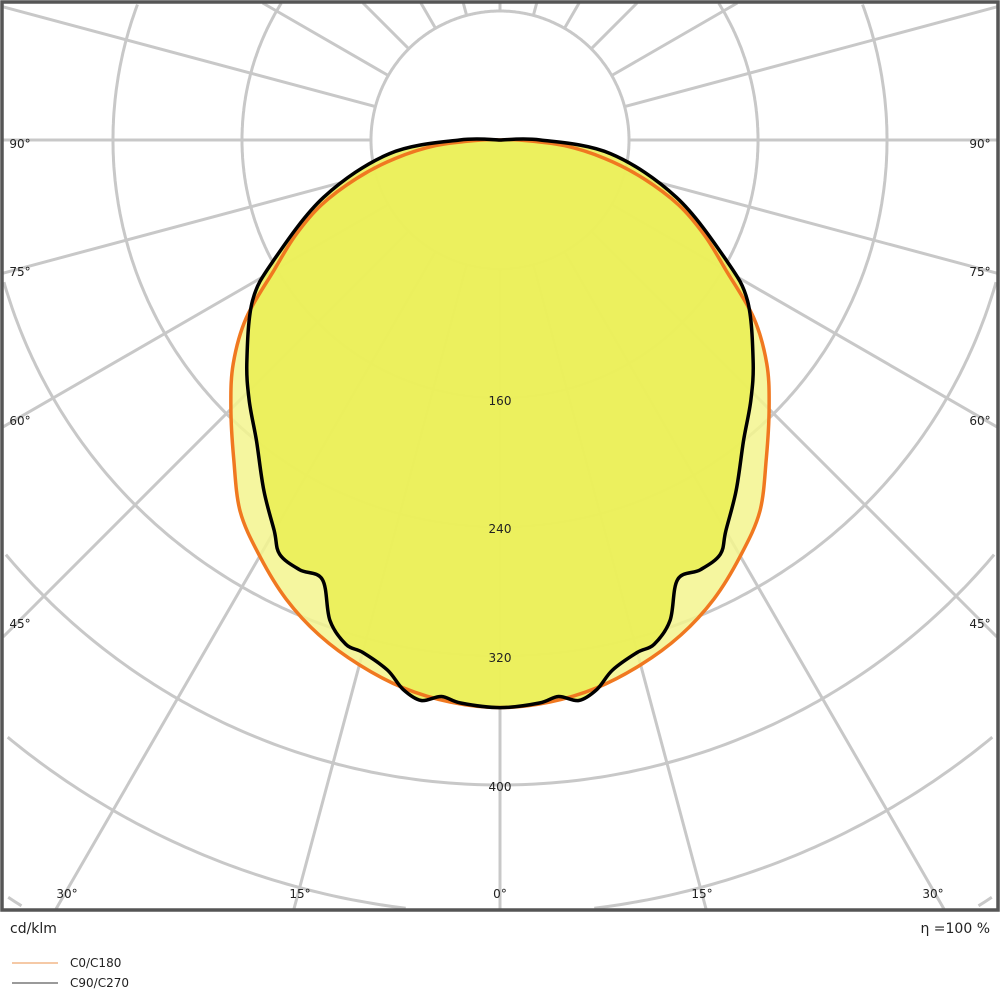 The width and height of the screenshot is (1000, 1000). What do you see at coordinates (980, 272) in the screenshot?
I see `angle-label-right-75: 75°` at bounding box center [980, 272].